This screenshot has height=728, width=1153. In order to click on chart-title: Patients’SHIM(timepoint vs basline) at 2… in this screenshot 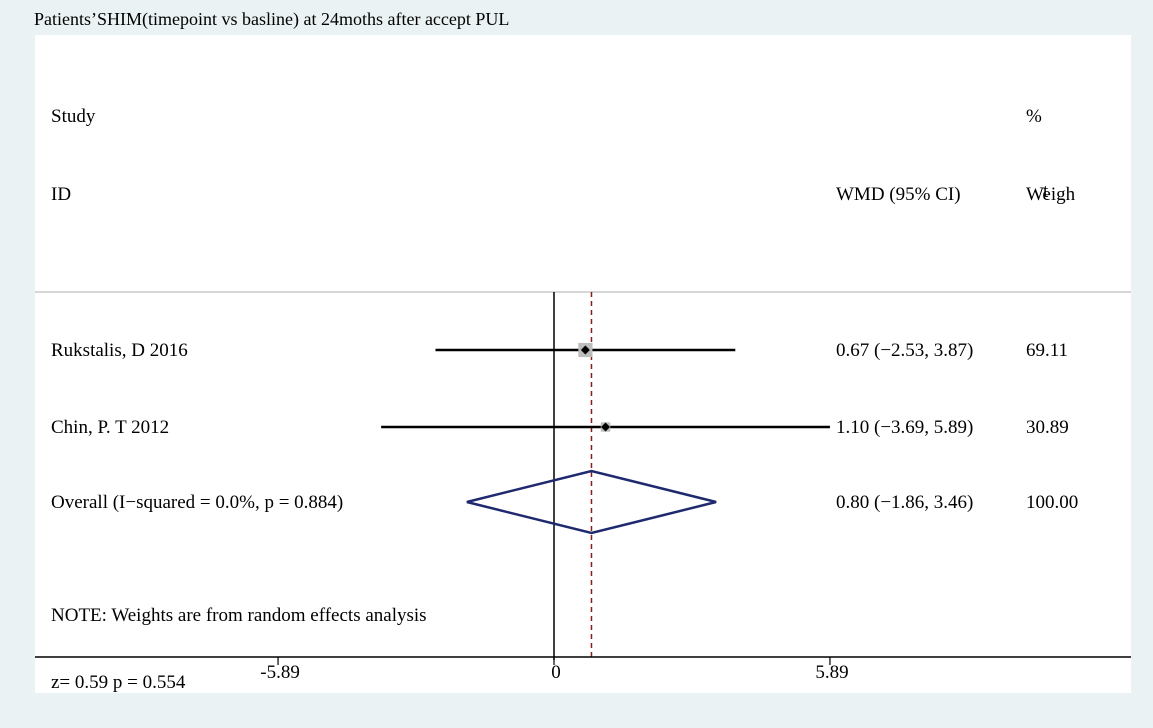, I will do `click(271, 19)`.